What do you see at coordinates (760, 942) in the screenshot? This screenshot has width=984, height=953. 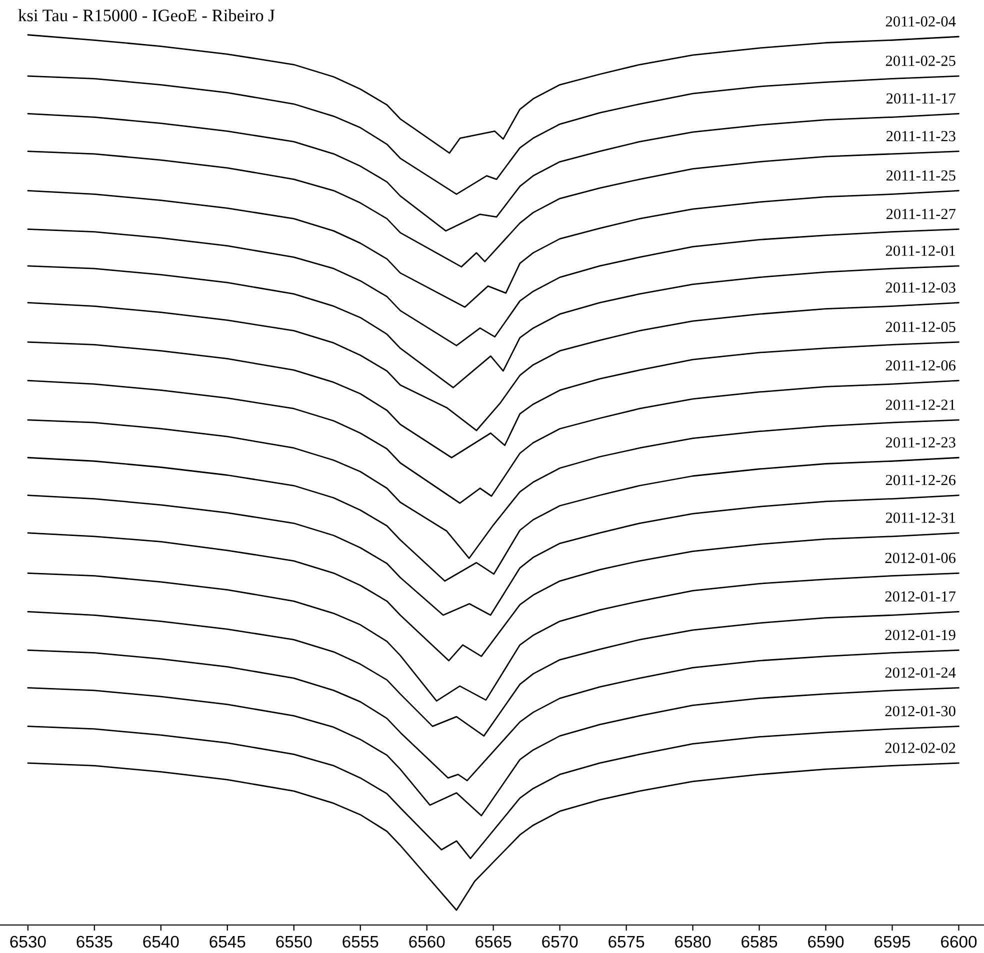 I see `x-tick-label: 6585` at bounding box center [760, 942].